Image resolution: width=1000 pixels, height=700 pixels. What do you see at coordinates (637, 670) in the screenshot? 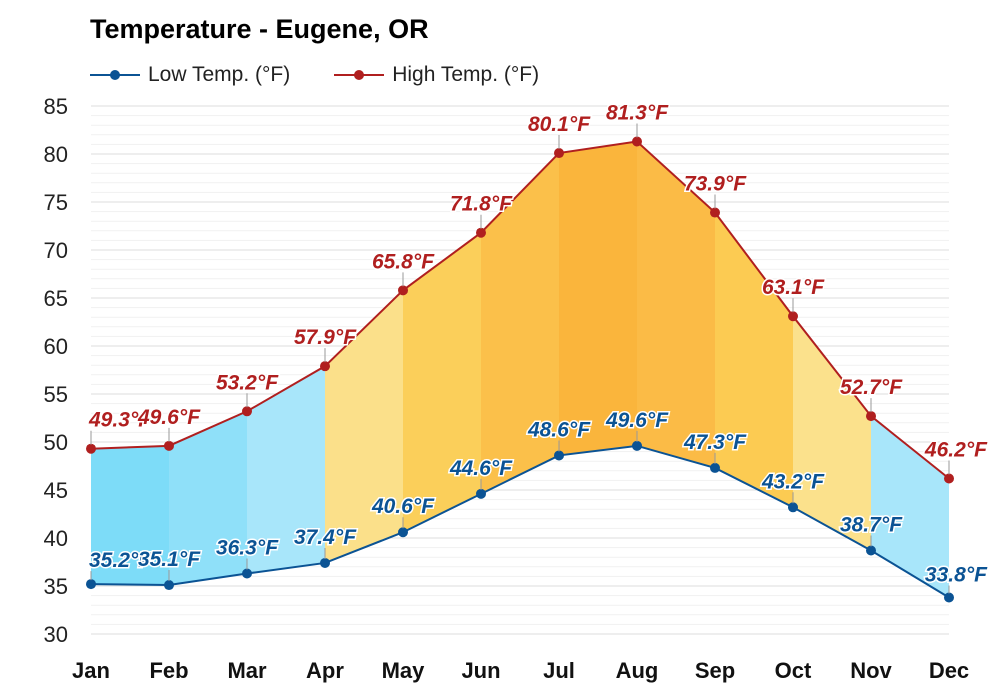
I see `x-tick-label: Aug` at bounding box center [637, 670].